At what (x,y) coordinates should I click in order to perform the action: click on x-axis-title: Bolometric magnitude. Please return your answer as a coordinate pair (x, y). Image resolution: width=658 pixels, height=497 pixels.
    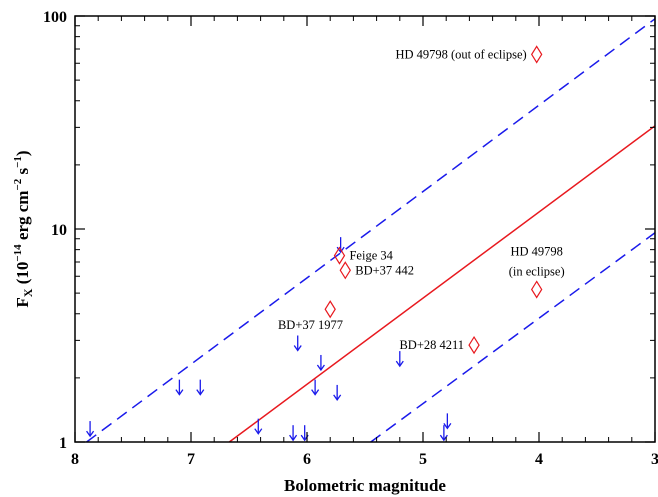
    Looking at the image, I should click on (365, 485).